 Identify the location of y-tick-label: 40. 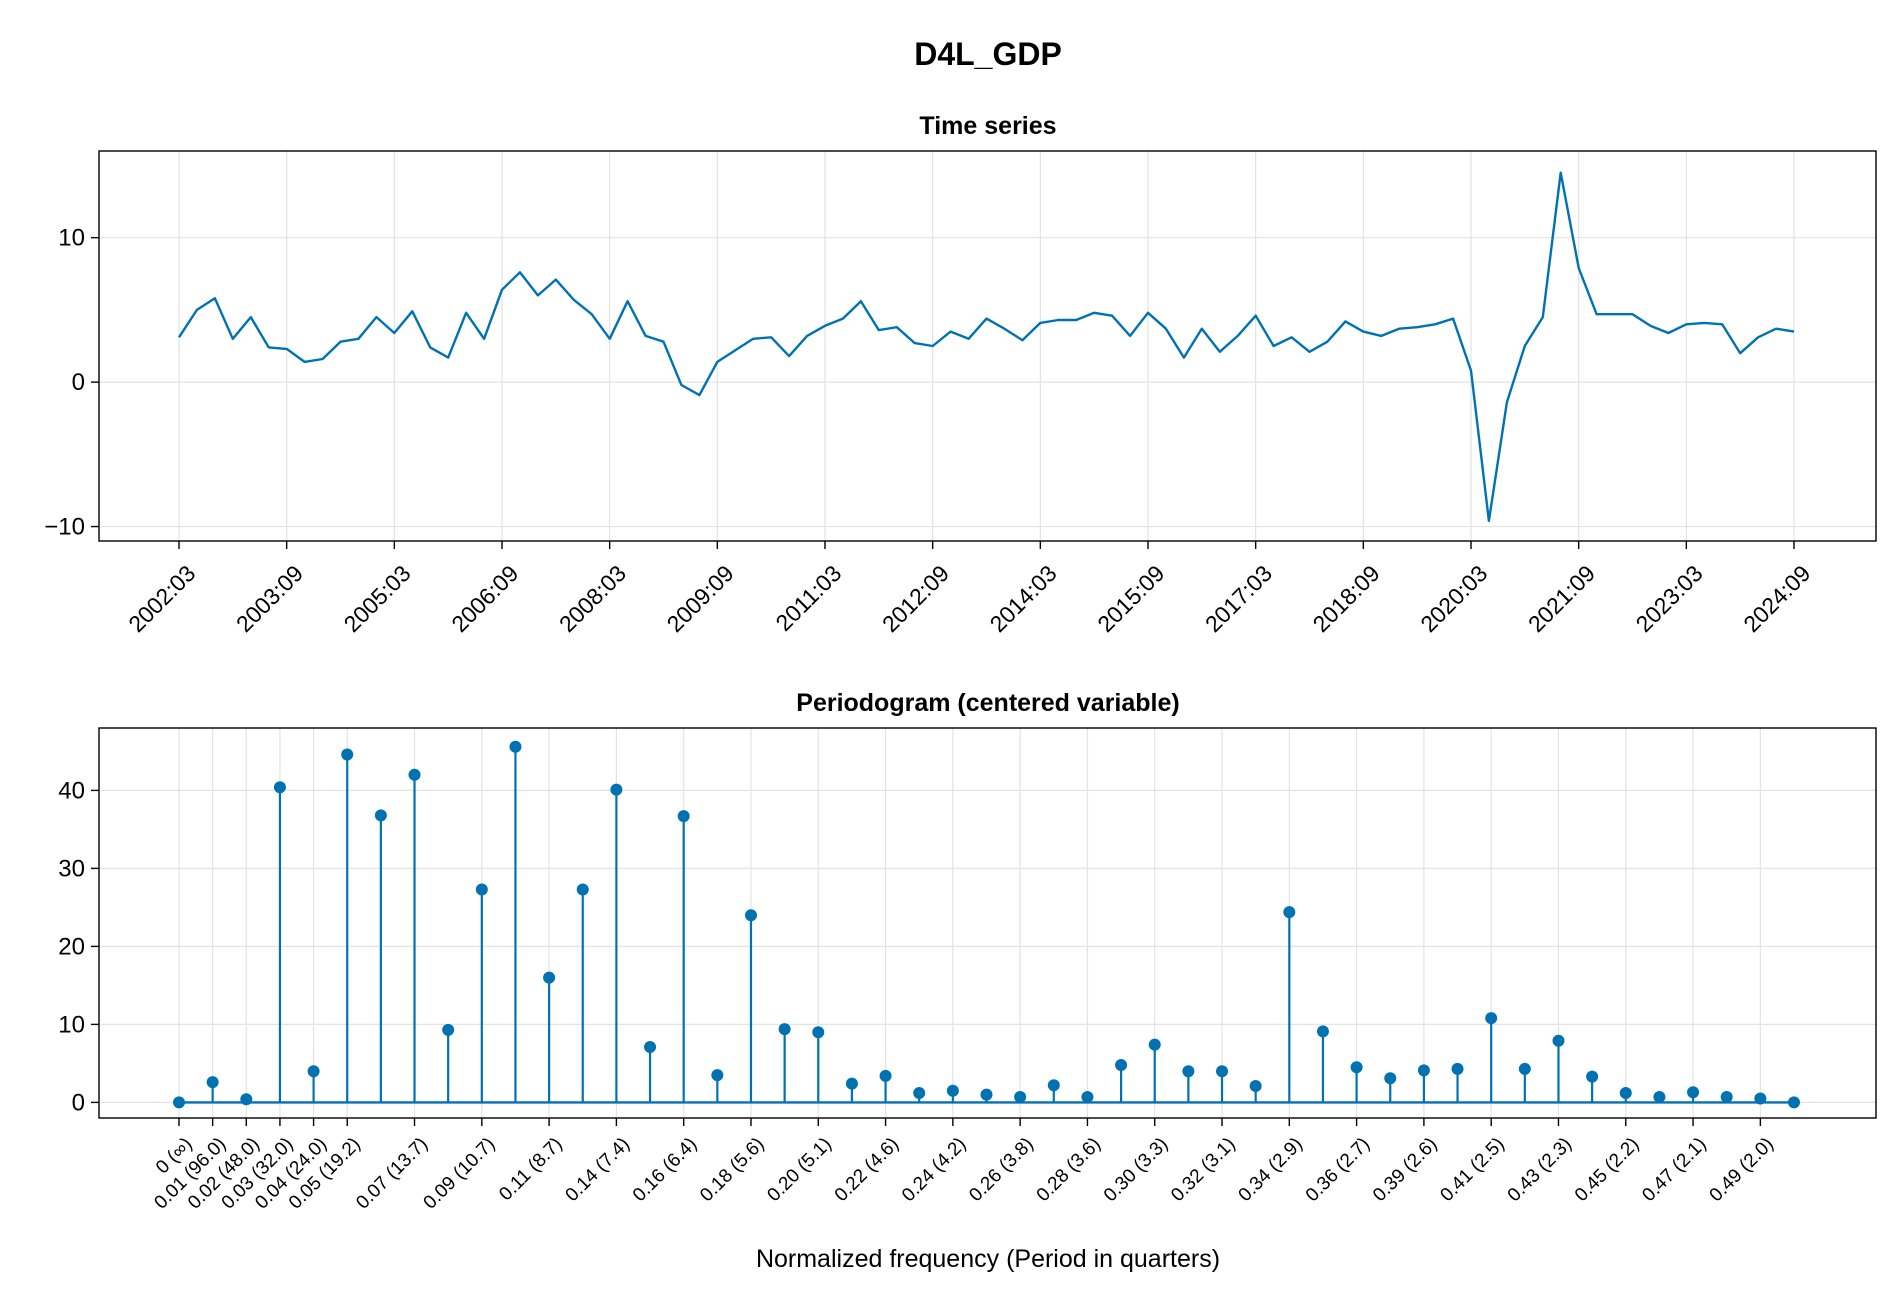
(71, 790).